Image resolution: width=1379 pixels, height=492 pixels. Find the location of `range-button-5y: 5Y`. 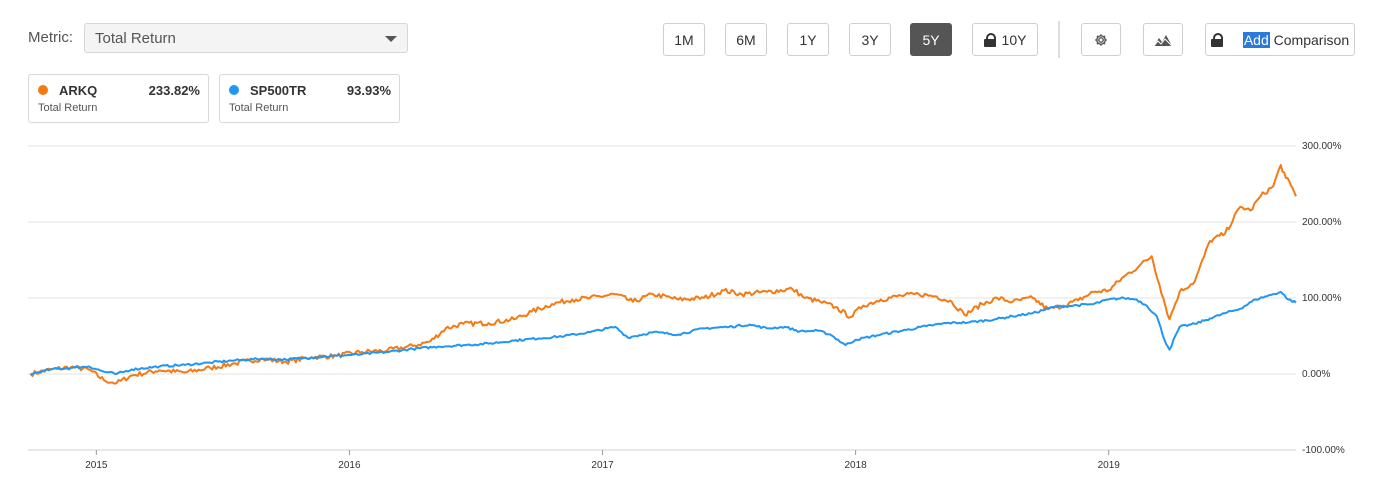

range-button-5y: 5Y is located at coordinates (931, 39).